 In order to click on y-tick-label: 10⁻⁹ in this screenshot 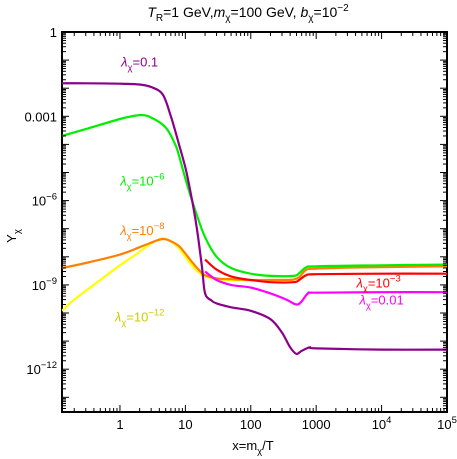, I will do `click(44, 284)`.